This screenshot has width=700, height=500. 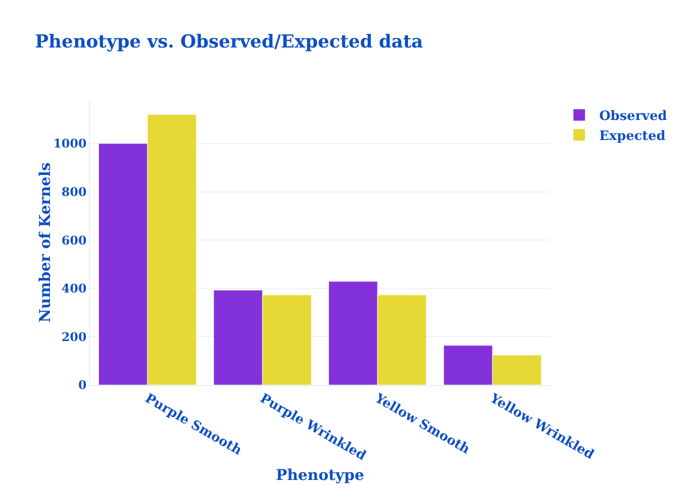 I want to click on y-tick-label: 600, so click(x=74, y=240).